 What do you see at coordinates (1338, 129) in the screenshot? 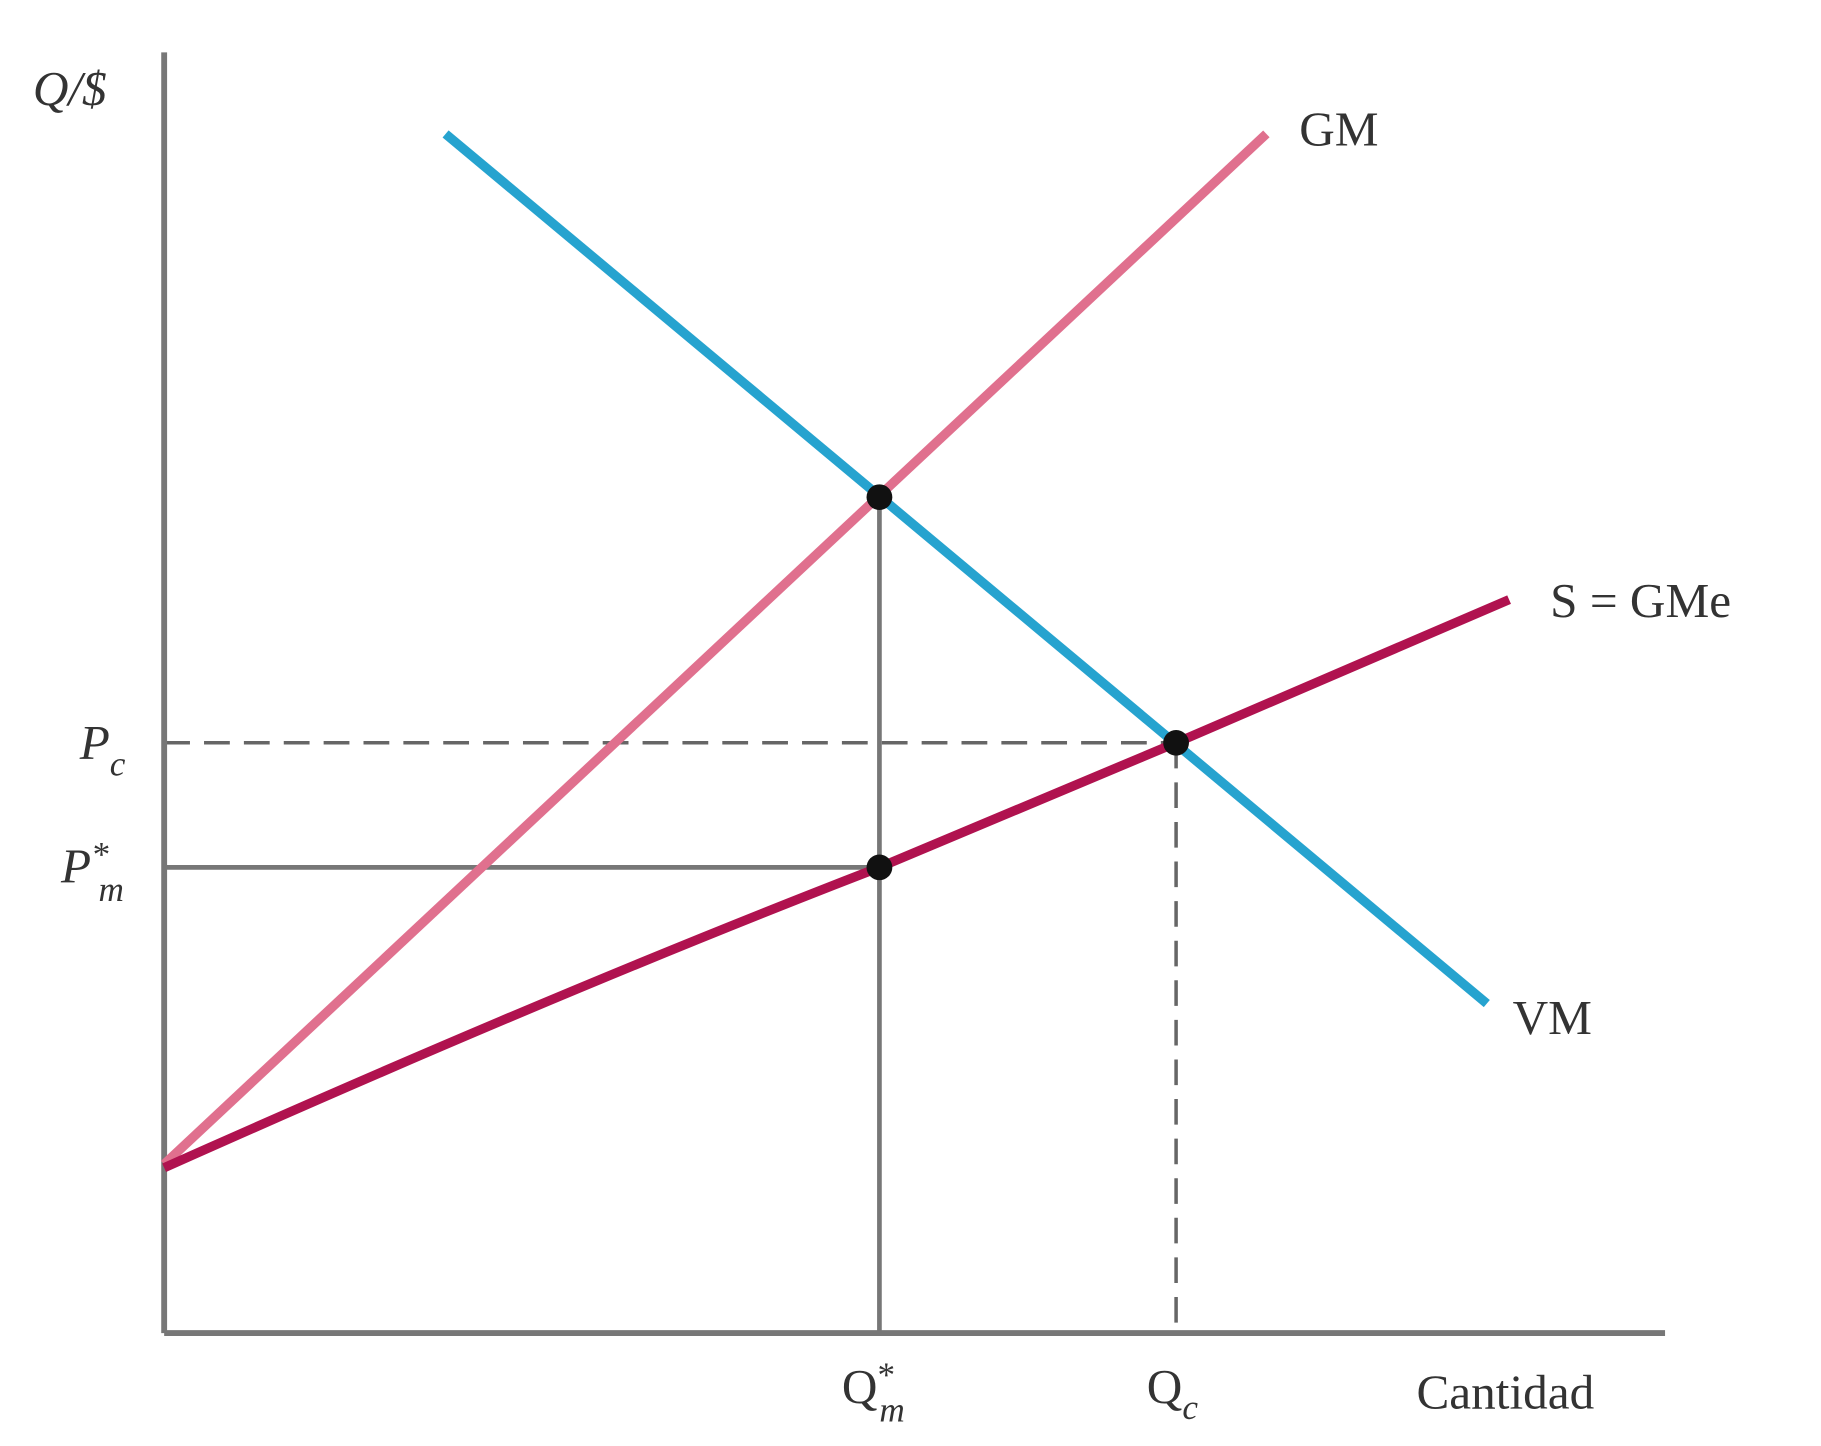
I see `gm-label: GM` at bounding box center [1338, 129].